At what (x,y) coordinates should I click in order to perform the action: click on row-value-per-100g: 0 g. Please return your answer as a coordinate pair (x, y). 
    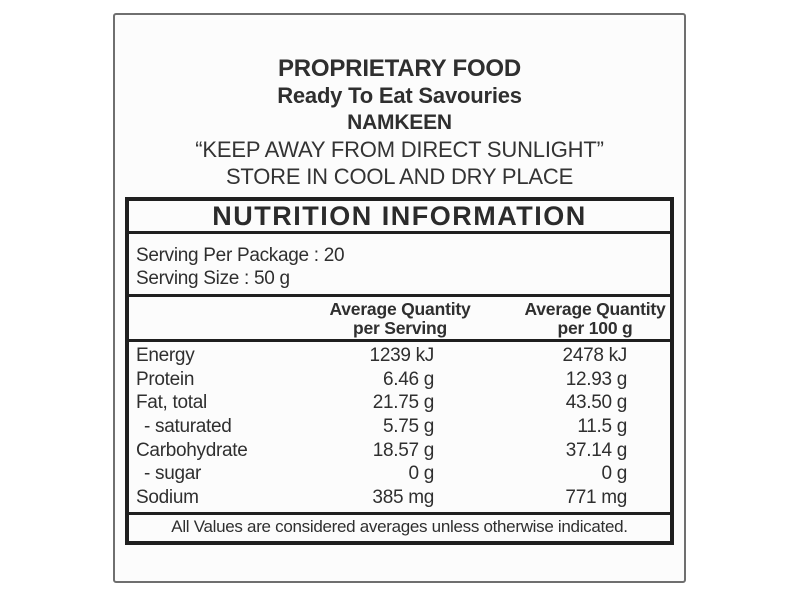
    Looking at the image, I should click on (614, 474).